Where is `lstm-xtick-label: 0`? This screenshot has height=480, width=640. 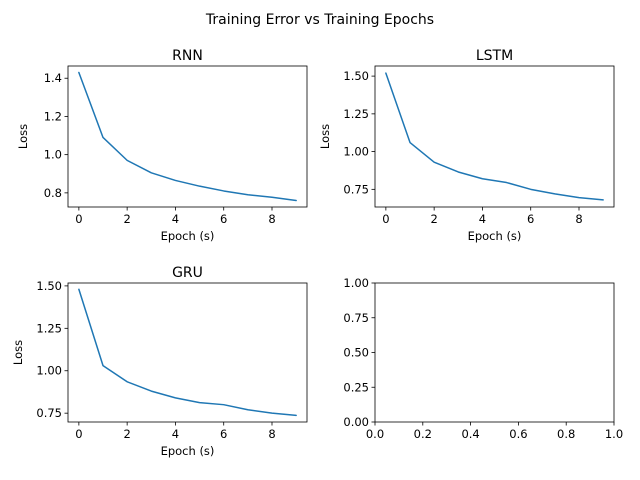 lstm-xtick-label: 0 is located at coordinates (385, 219).